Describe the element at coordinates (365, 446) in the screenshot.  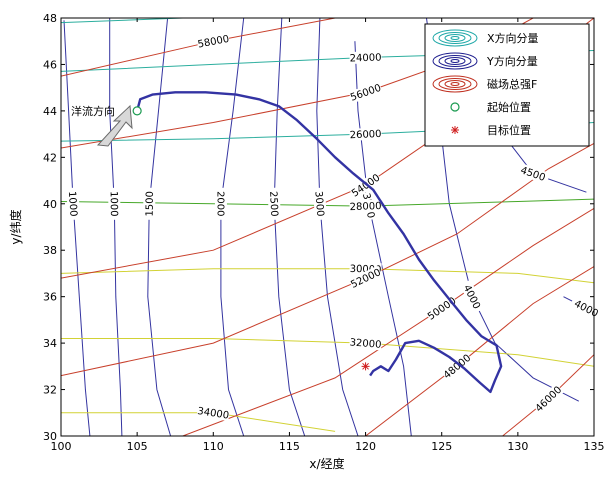
I see `x-tick-label: 120` at that location.